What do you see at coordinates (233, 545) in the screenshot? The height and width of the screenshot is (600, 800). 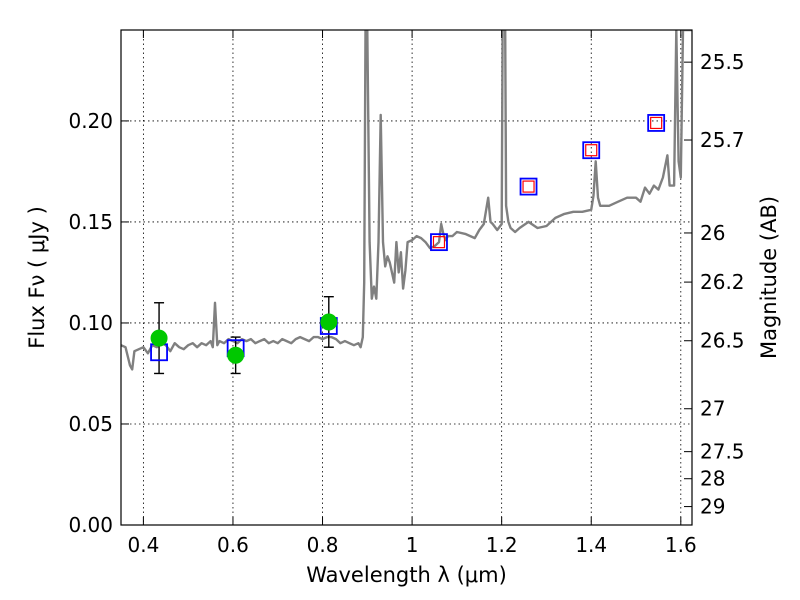 I see `x-tick-label: 0.6` at bounding box center [233, 545].